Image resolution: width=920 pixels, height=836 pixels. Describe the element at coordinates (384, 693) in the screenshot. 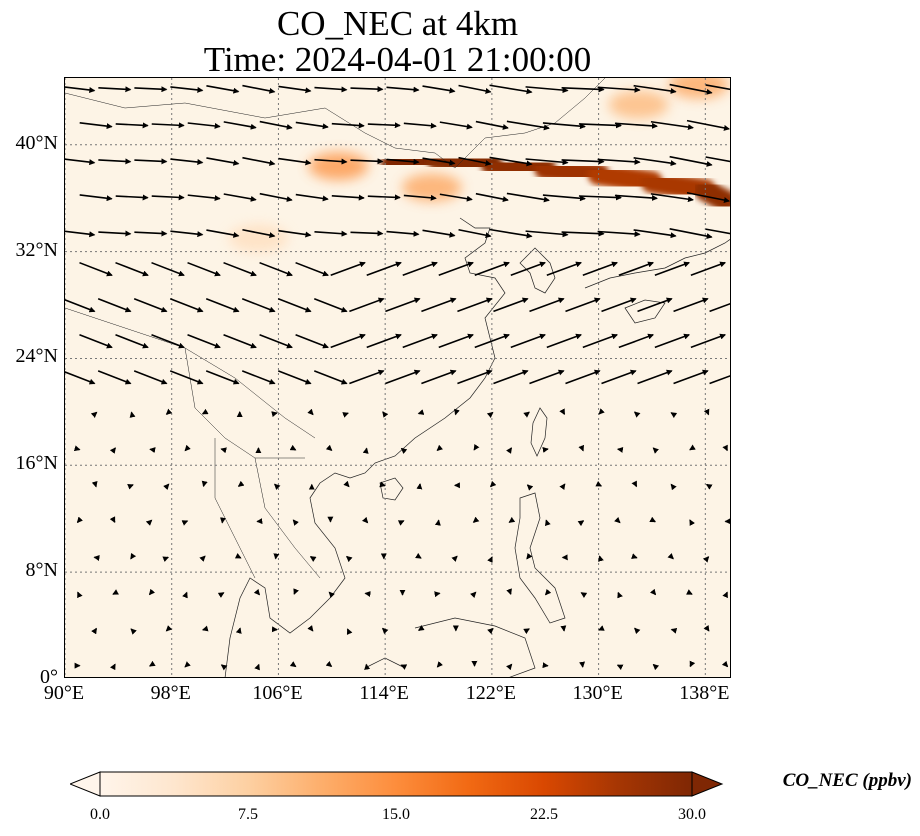

I see `lon-tick-label: 114°E` at that location.